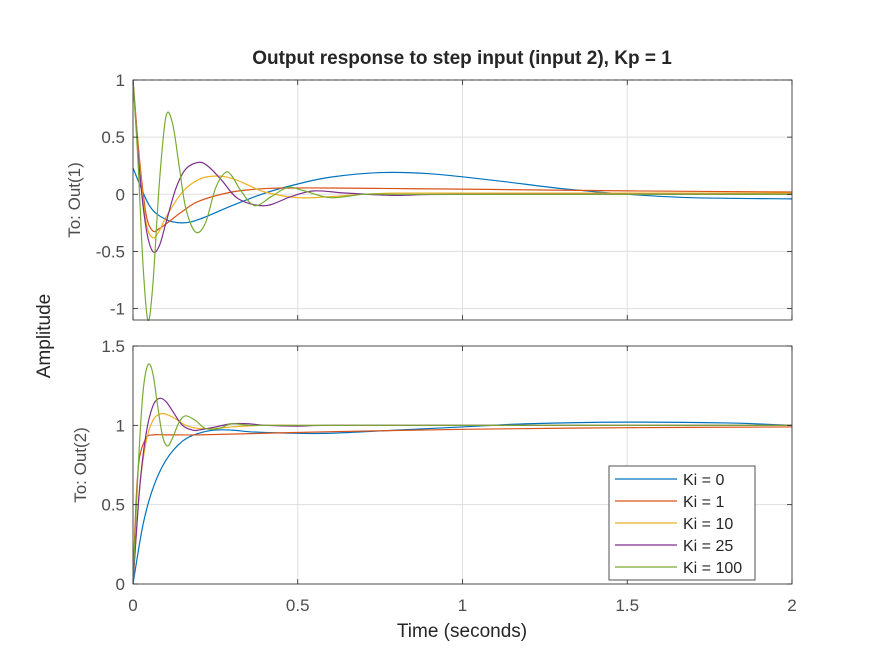 The width and height of the screenshot is (876, 657). What do you see at coordinates (462, 631) in the screenshot?
I see `x-axis-label: Time (seconds)` at bounding box center [462, 631].